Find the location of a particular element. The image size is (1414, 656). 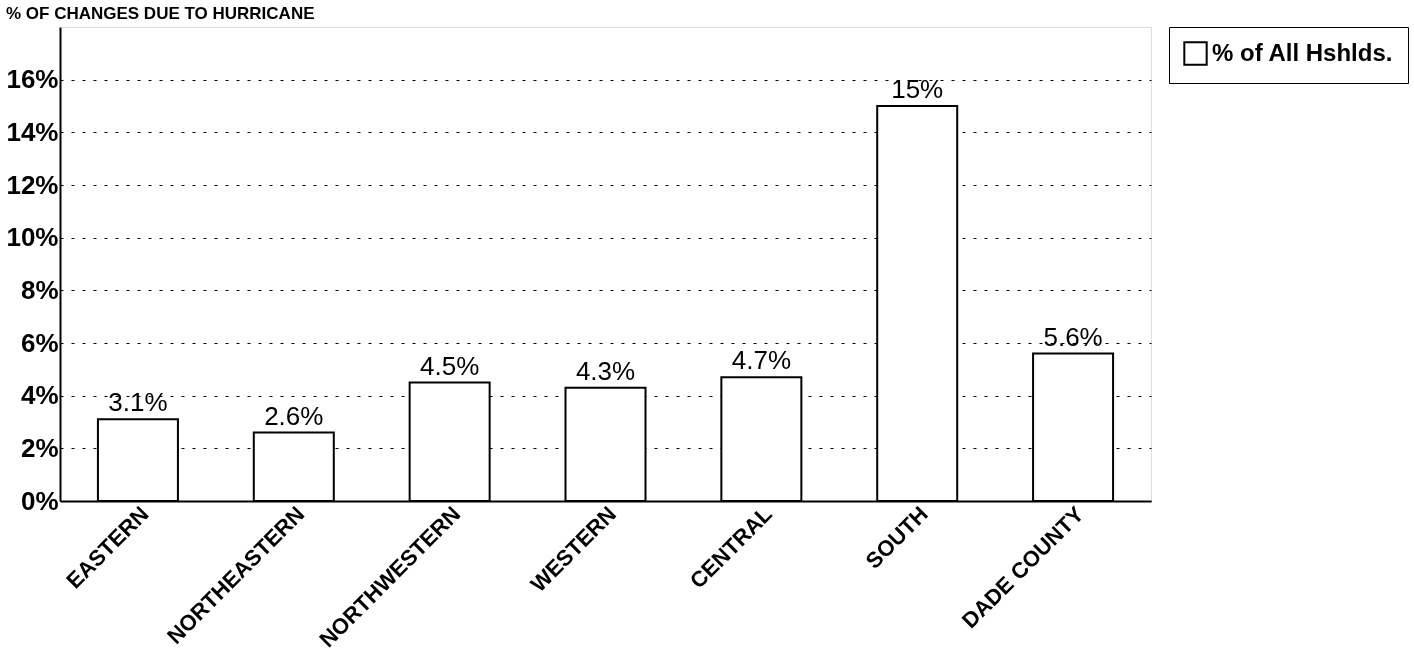

text: 4.5% is located at coordinates (450, 365).